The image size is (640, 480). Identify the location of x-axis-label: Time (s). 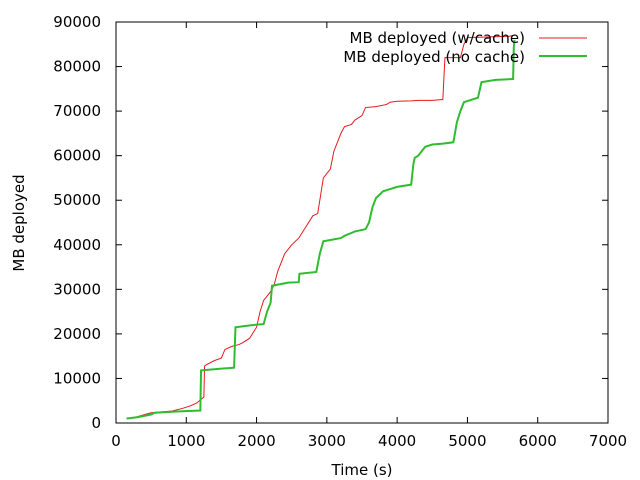
(362, 470).